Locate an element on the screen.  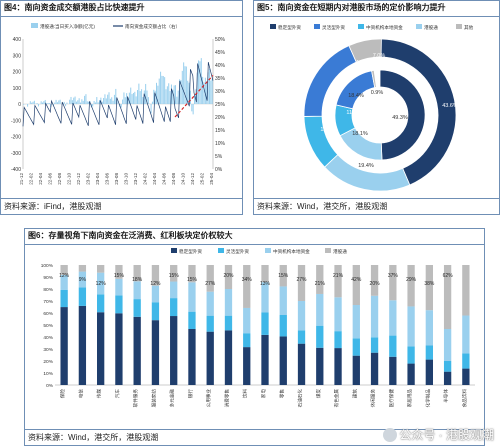
fig4-left-tick: -200 is located at coordinates (16, 138).